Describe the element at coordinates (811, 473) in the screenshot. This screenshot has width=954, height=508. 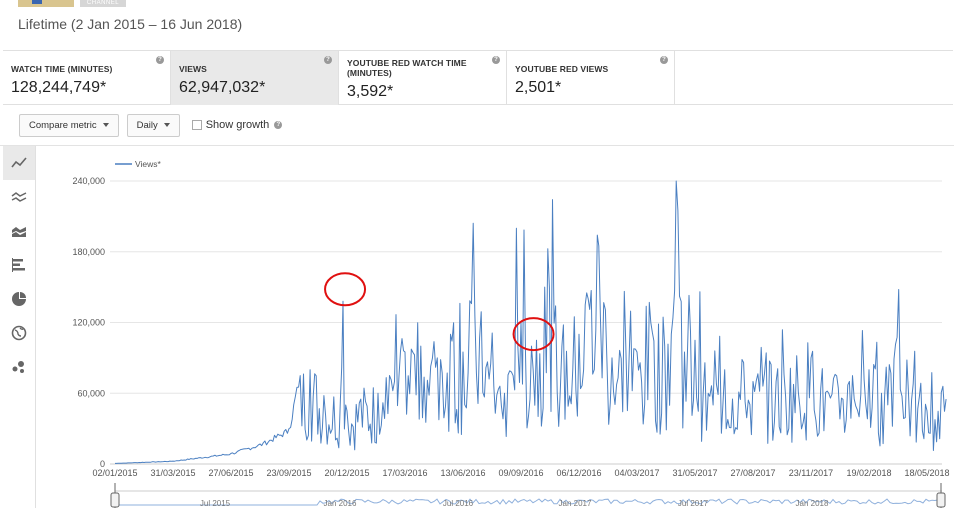
I see `x-tick-label: 23/11/2017` at that location.